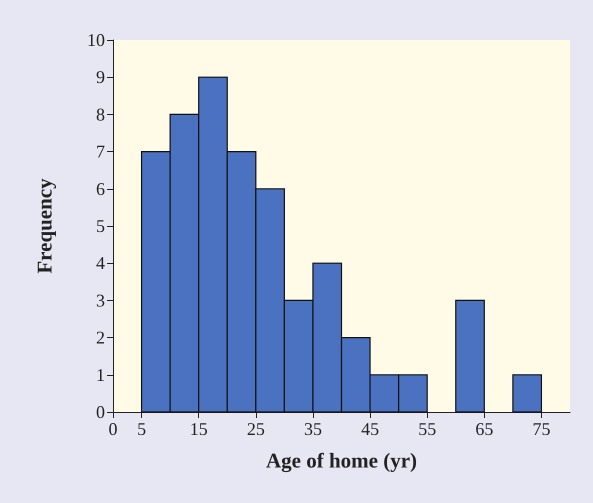 This screenshot has width=593, height=503. Describe the element at coordinates (313, 429) in the screenshot. I see `x-tick-label: 35` at that location.